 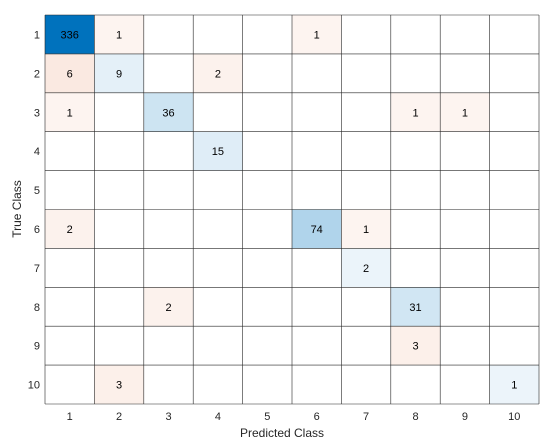 I want to click on cell-value-label: 9, so click(x=119, y=74).